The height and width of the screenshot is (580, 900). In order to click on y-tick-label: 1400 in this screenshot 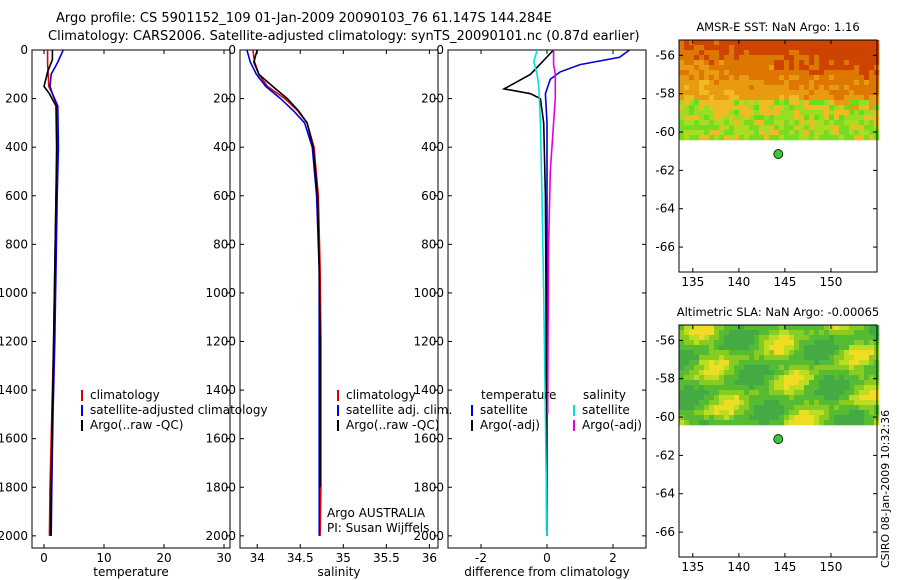, I will do `click(14, 390)`.